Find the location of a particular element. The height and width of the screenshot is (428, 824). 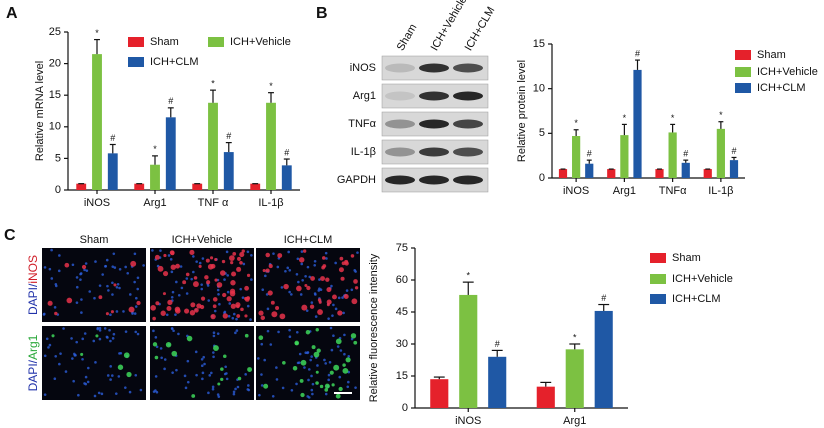

y-tick-label: 0 is located at coordinates (542, 178).